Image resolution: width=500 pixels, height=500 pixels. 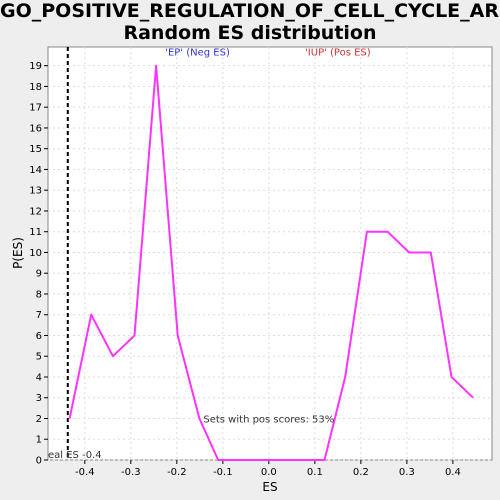 What do you see at coordinates (407, 472) in the screenshot?
I see `x-tick-label: 0.3` at bounding box center [407, 472].